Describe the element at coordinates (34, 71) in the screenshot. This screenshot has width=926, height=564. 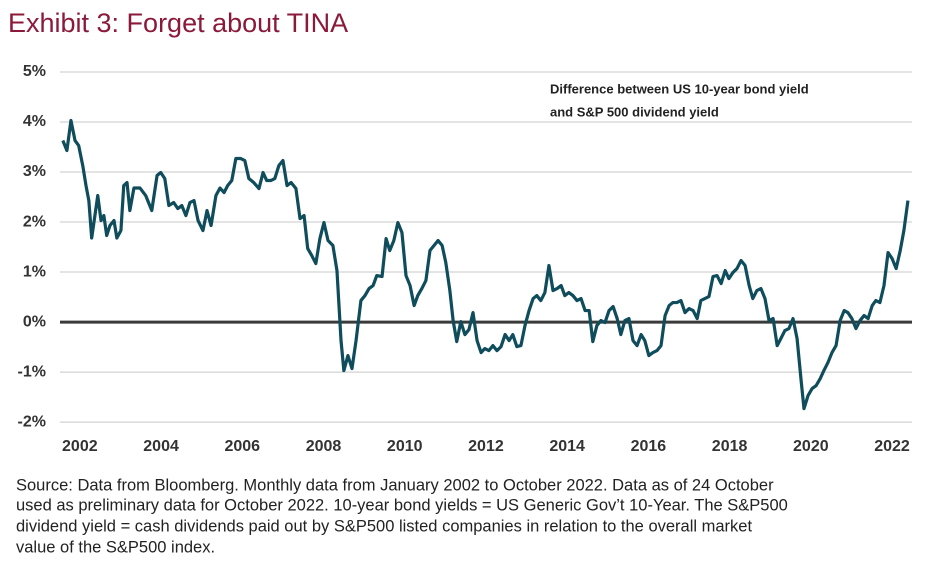
I see `y-tick-label: 5%` at that location.